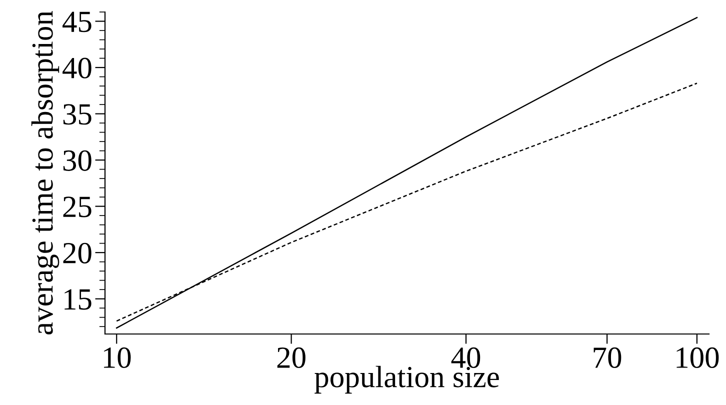 The image size is (726, 405). Describe the element at coordinates (117, 357) in the screenshot. I see `x-tick-label: 10` at that location.